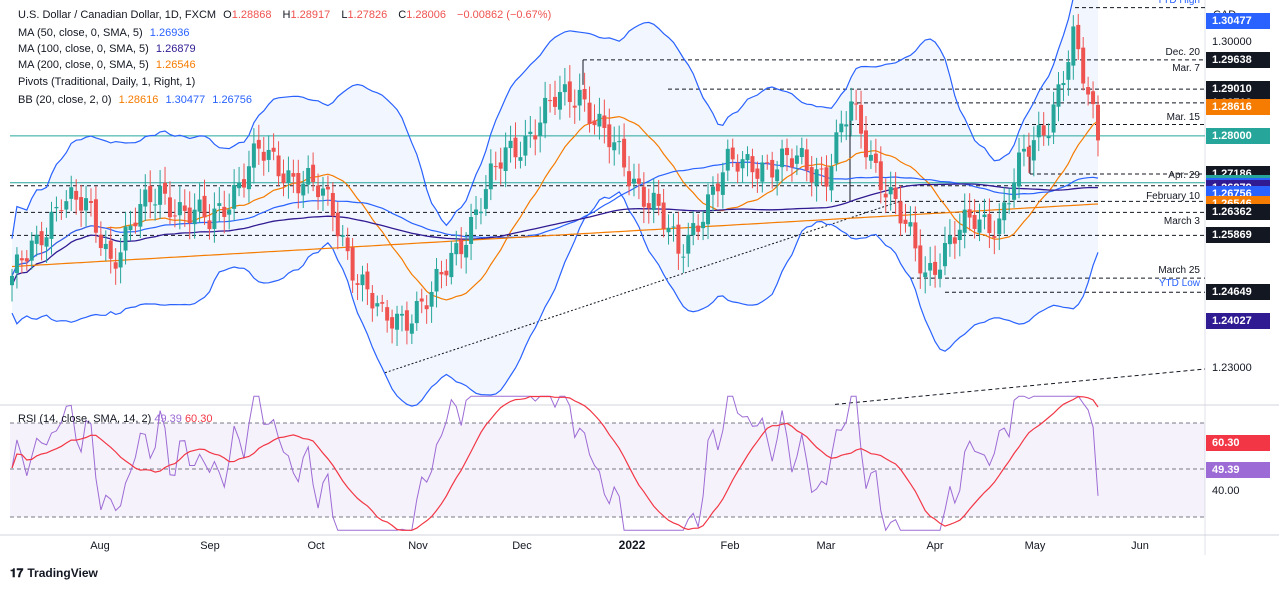 This screenshot has width=1279, height=592. What do you see at coordinates (826, 546) in the screenshot?
I see `time-axis-label: Mar` at bounding box center [826, 546].